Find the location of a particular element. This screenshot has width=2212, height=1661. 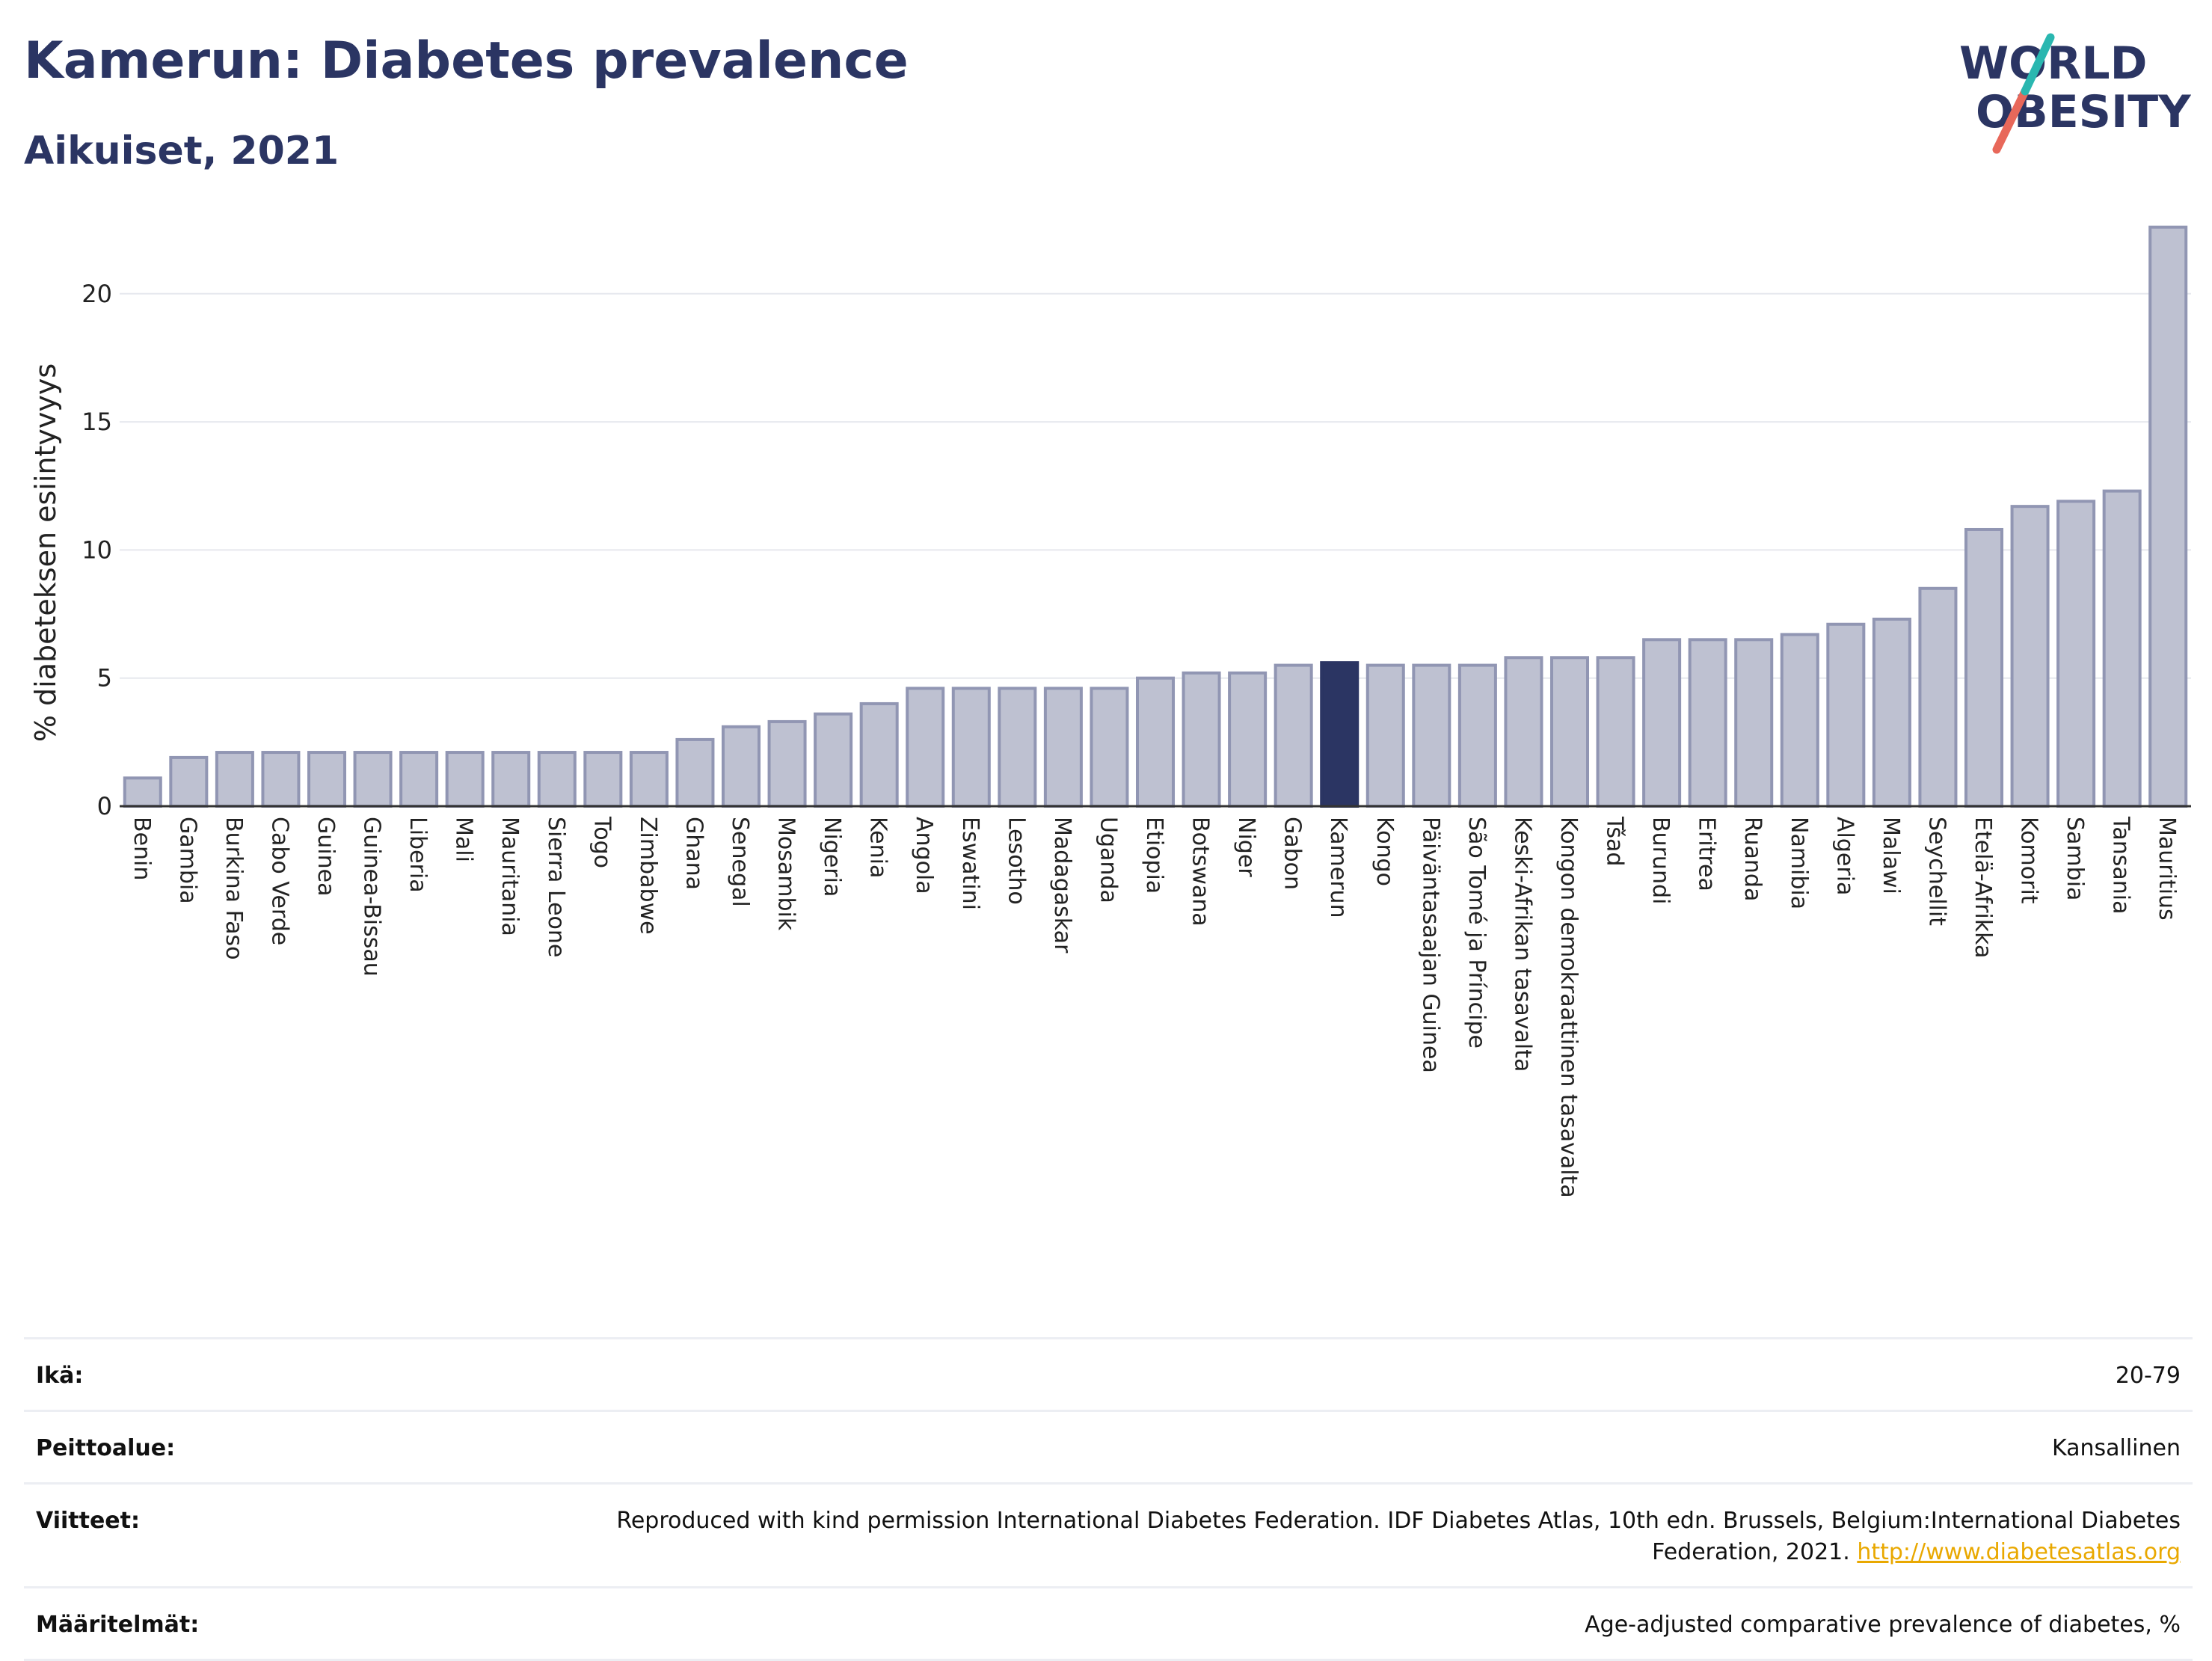

x-tick-label: Kongon demokraattinen tasavalta is located at coordinates (1568, 1007).